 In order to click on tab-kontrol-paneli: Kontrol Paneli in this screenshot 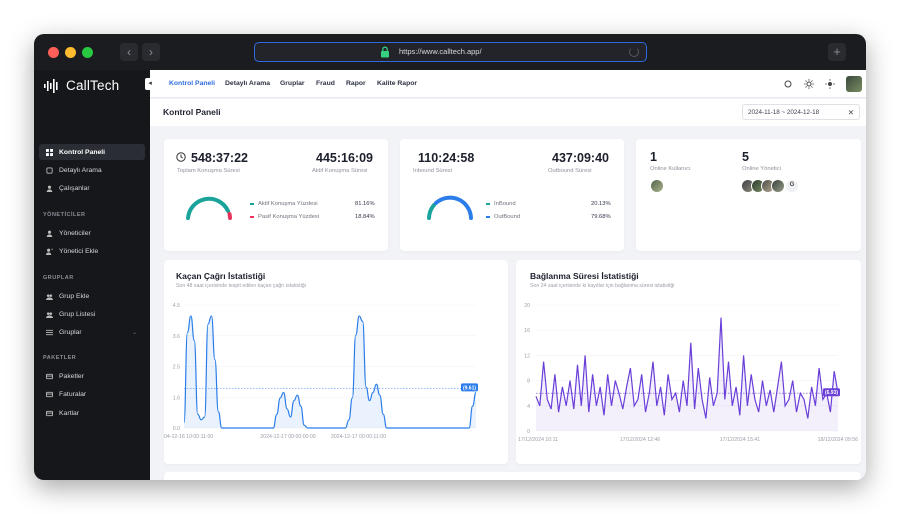, I will do `click(192, 83)`.